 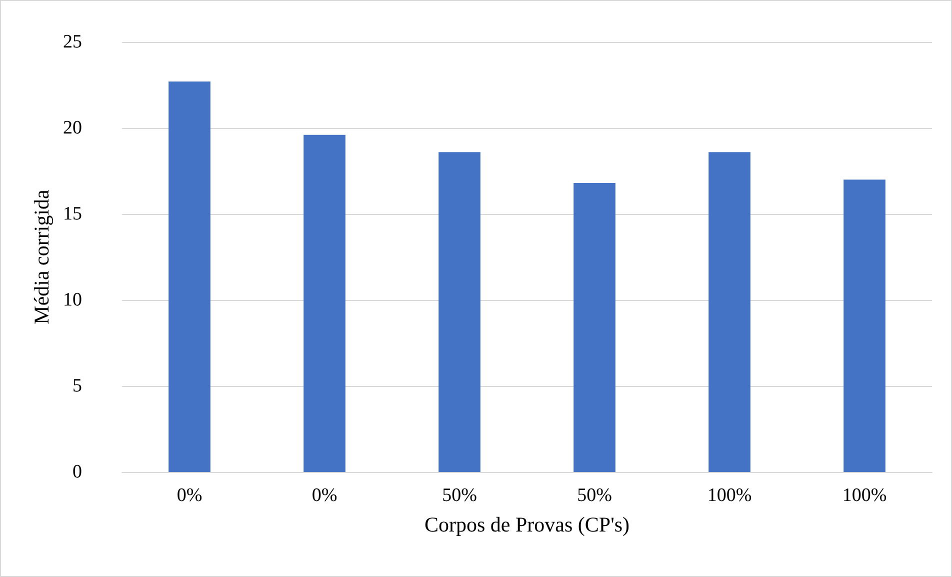 I want to click on x-axis-title: Corpos de Provas (CP's), so click(x=527, y=524).